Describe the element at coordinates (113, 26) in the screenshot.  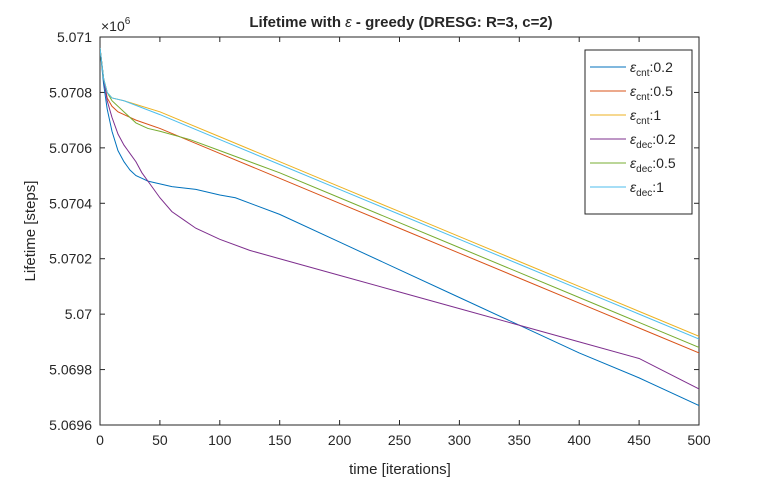
I see `y-exponent-base: ×10` at that location.